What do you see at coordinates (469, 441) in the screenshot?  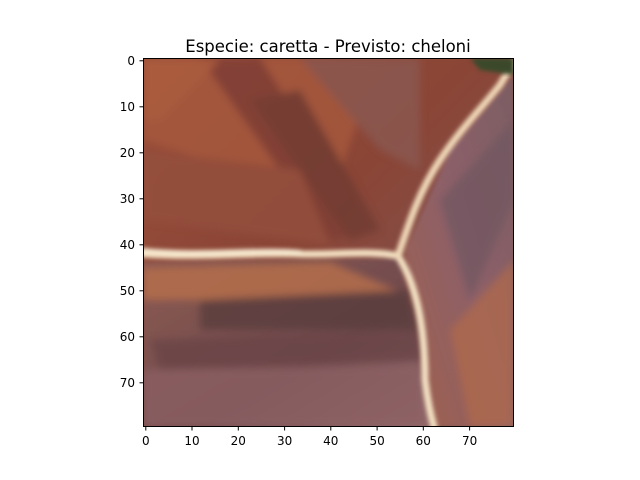 I see `x-tick-label: 70` at bounding box center [469, 441].